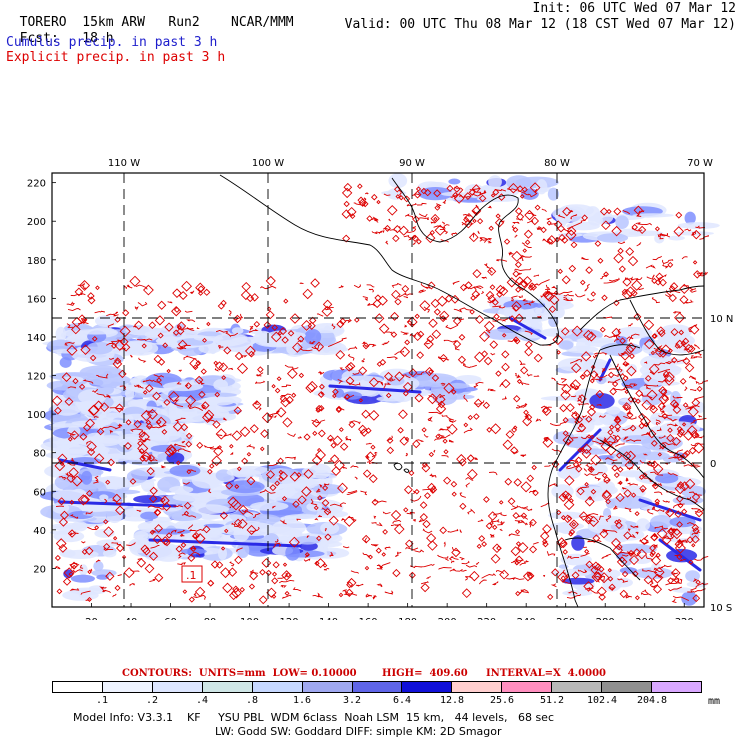  What do you see at coordinates (39, 454) in the screenshot?
I see `y-tick-label: 80` at bounding box center [39, 454].